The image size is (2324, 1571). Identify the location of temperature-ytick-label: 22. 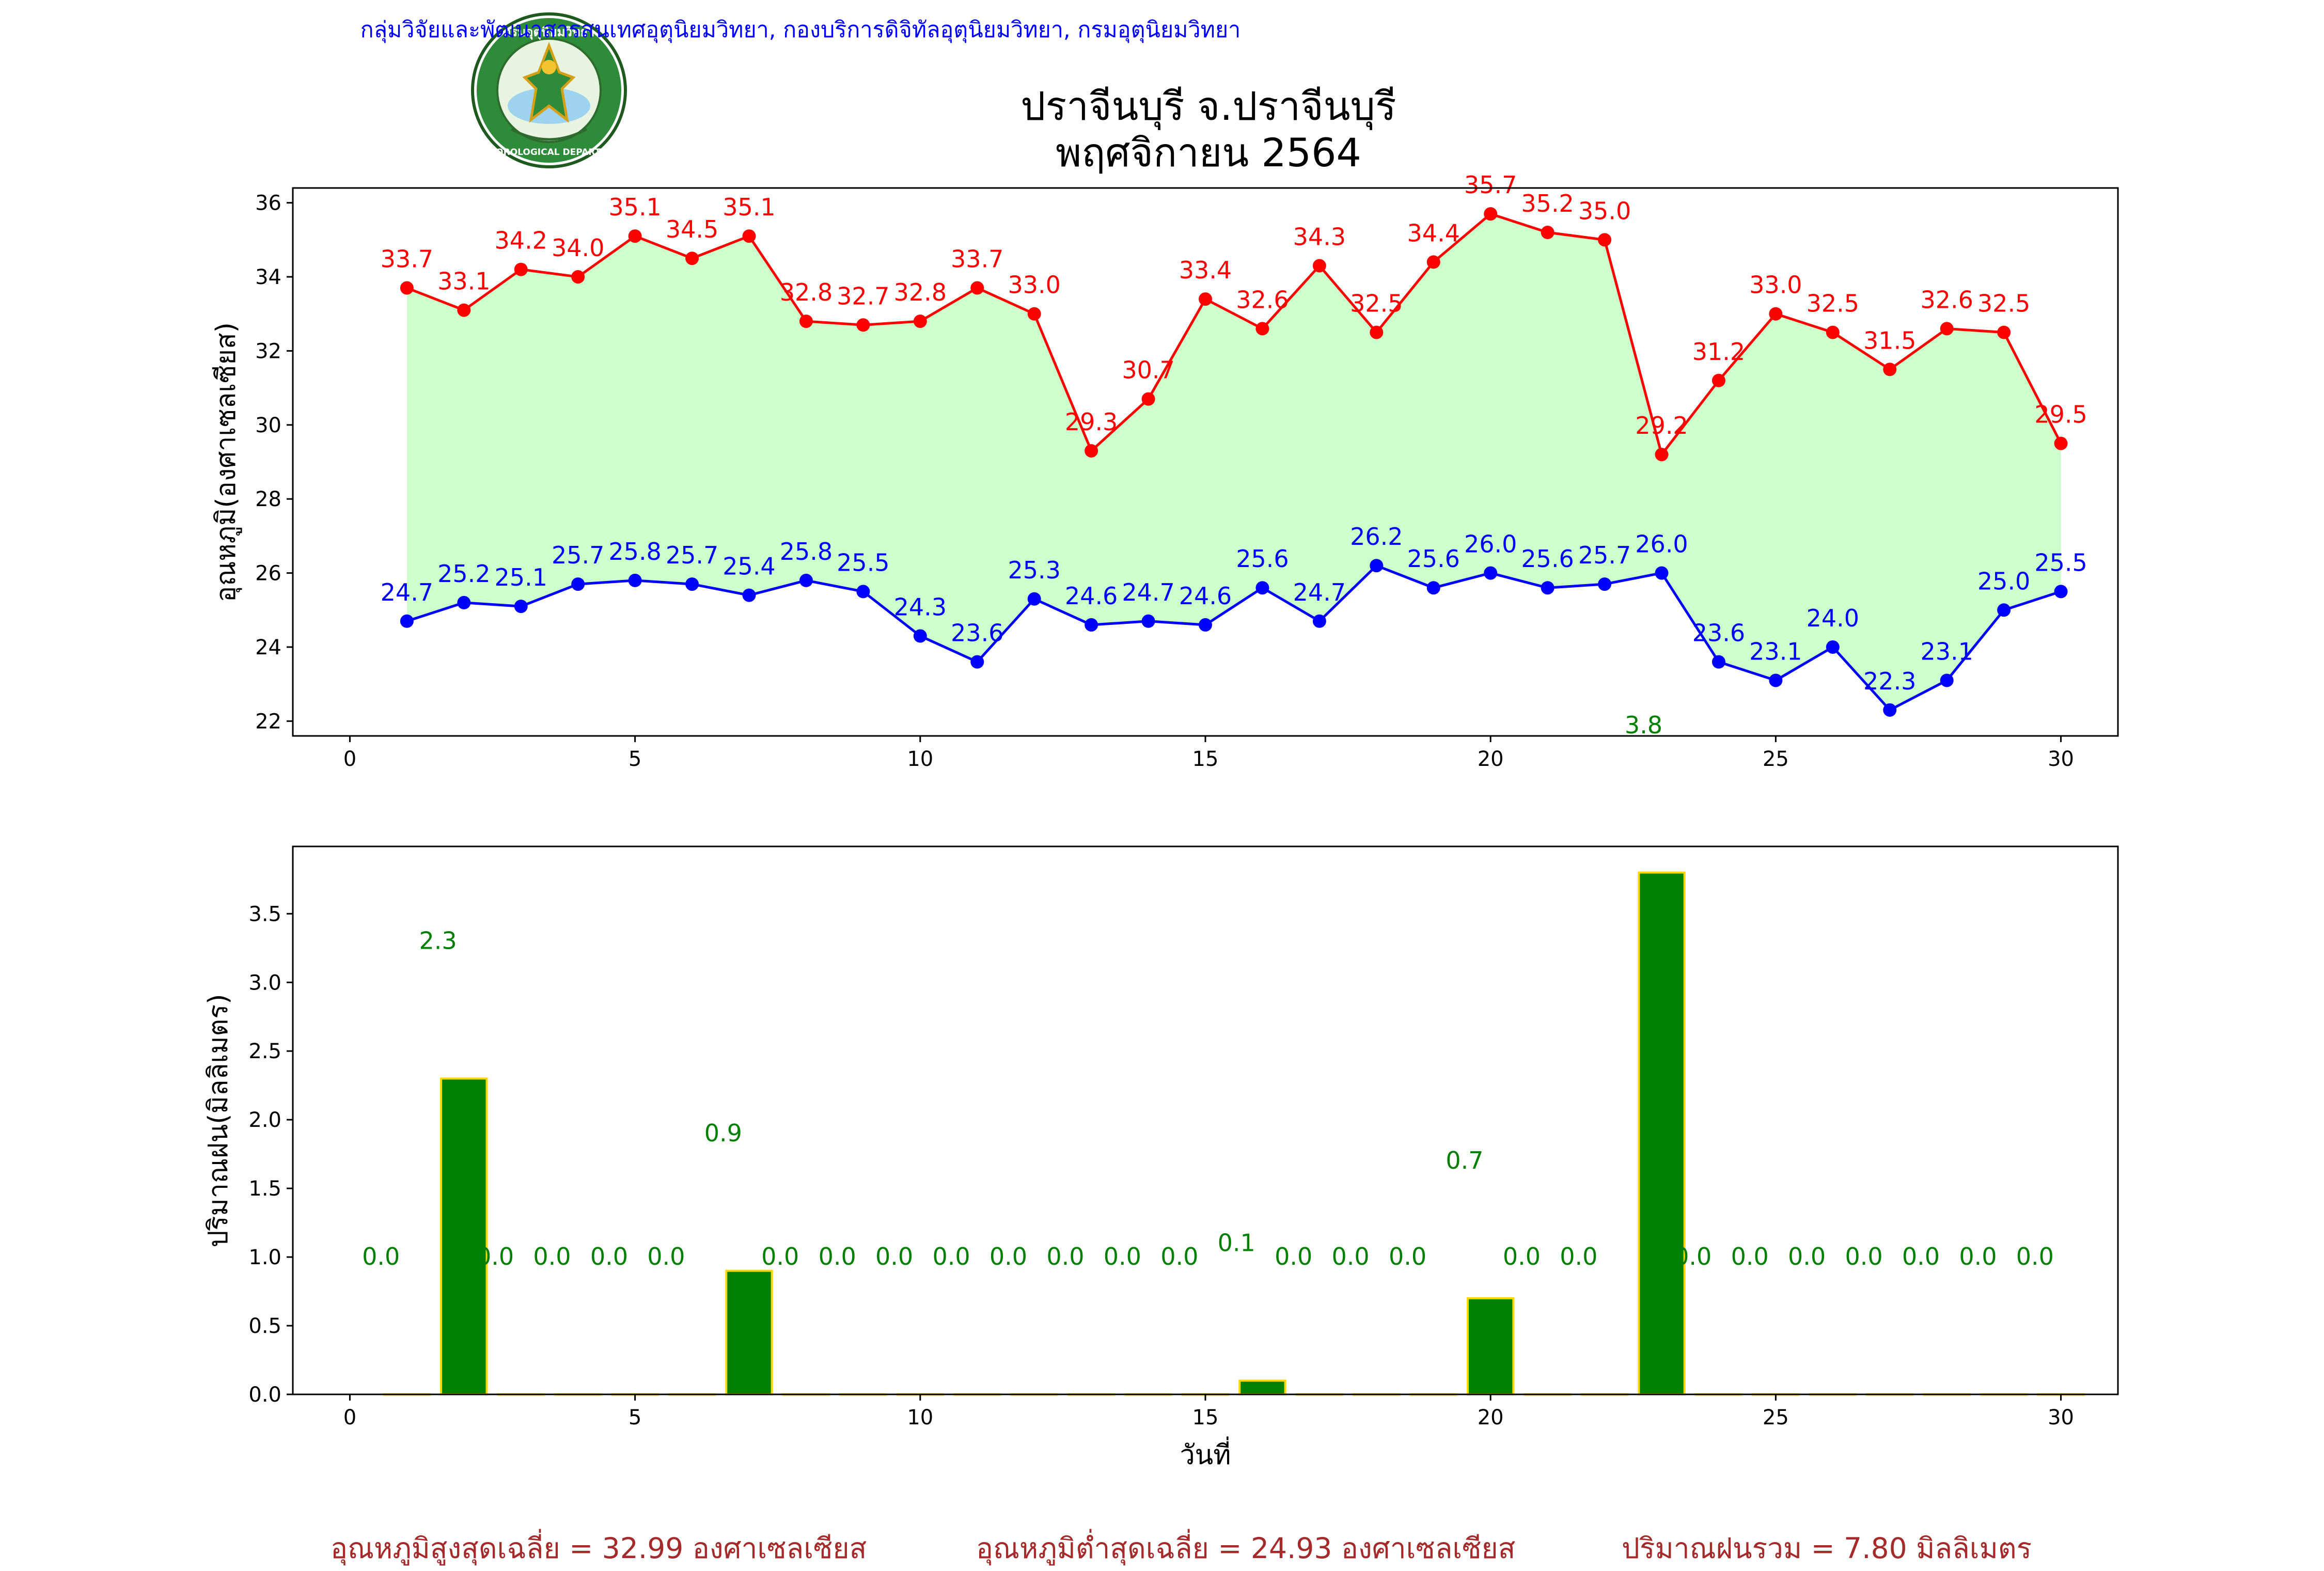
(268, 721).